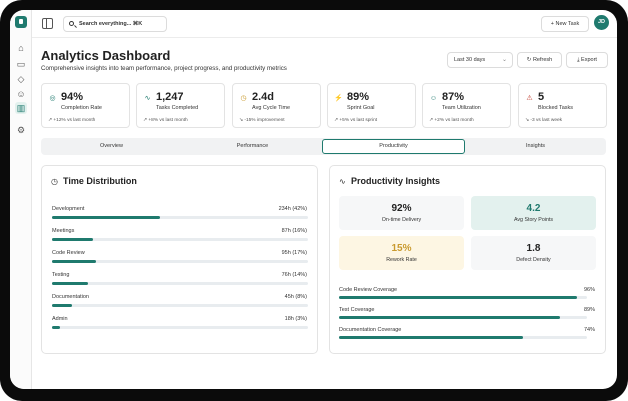  I want to click on tab-insights: Insights, so click(535, 146).